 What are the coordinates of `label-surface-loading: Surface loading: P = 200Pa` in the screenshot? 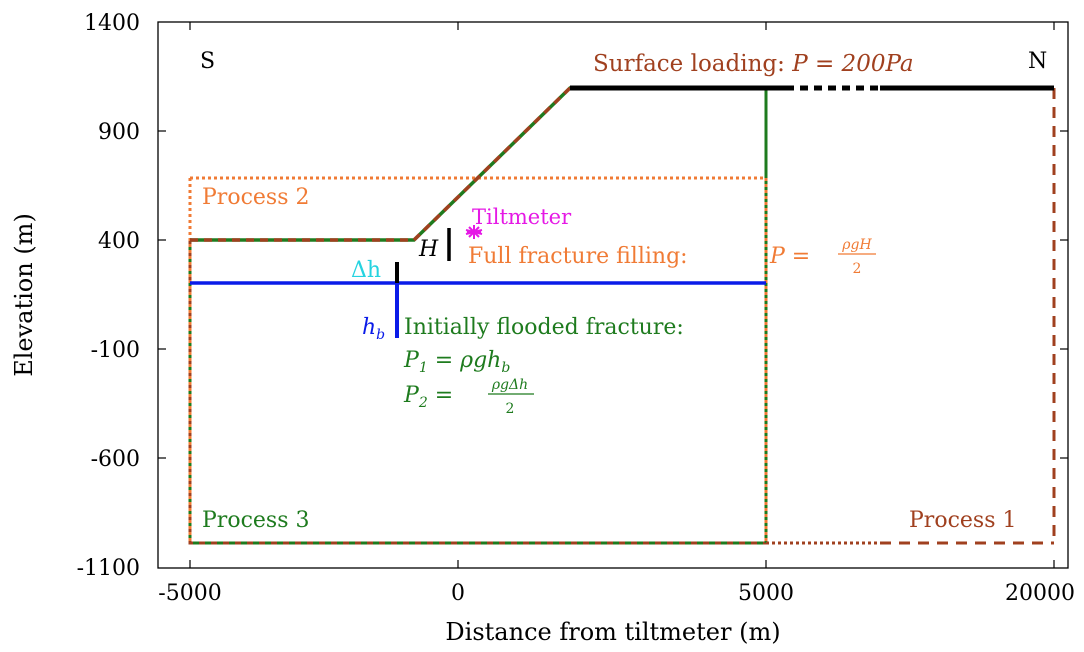 It's located at (753, 64).